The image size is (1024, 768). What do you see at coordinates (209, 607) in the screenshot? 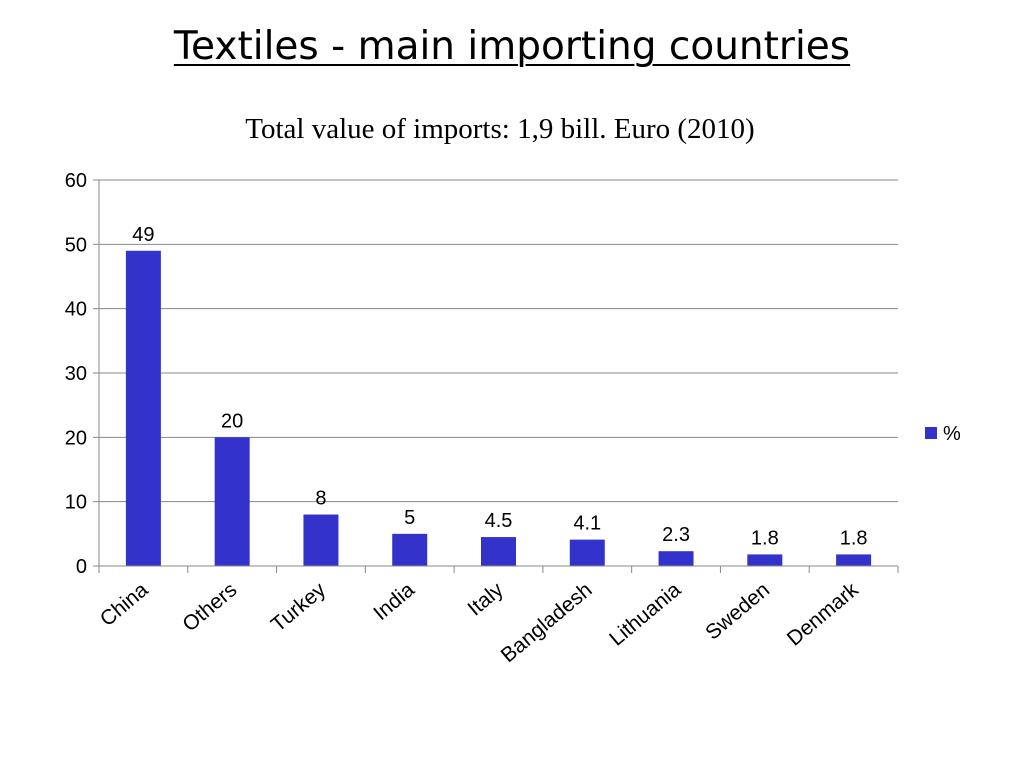
I see `category-label-others: Others` at bounding box center [209, 607].